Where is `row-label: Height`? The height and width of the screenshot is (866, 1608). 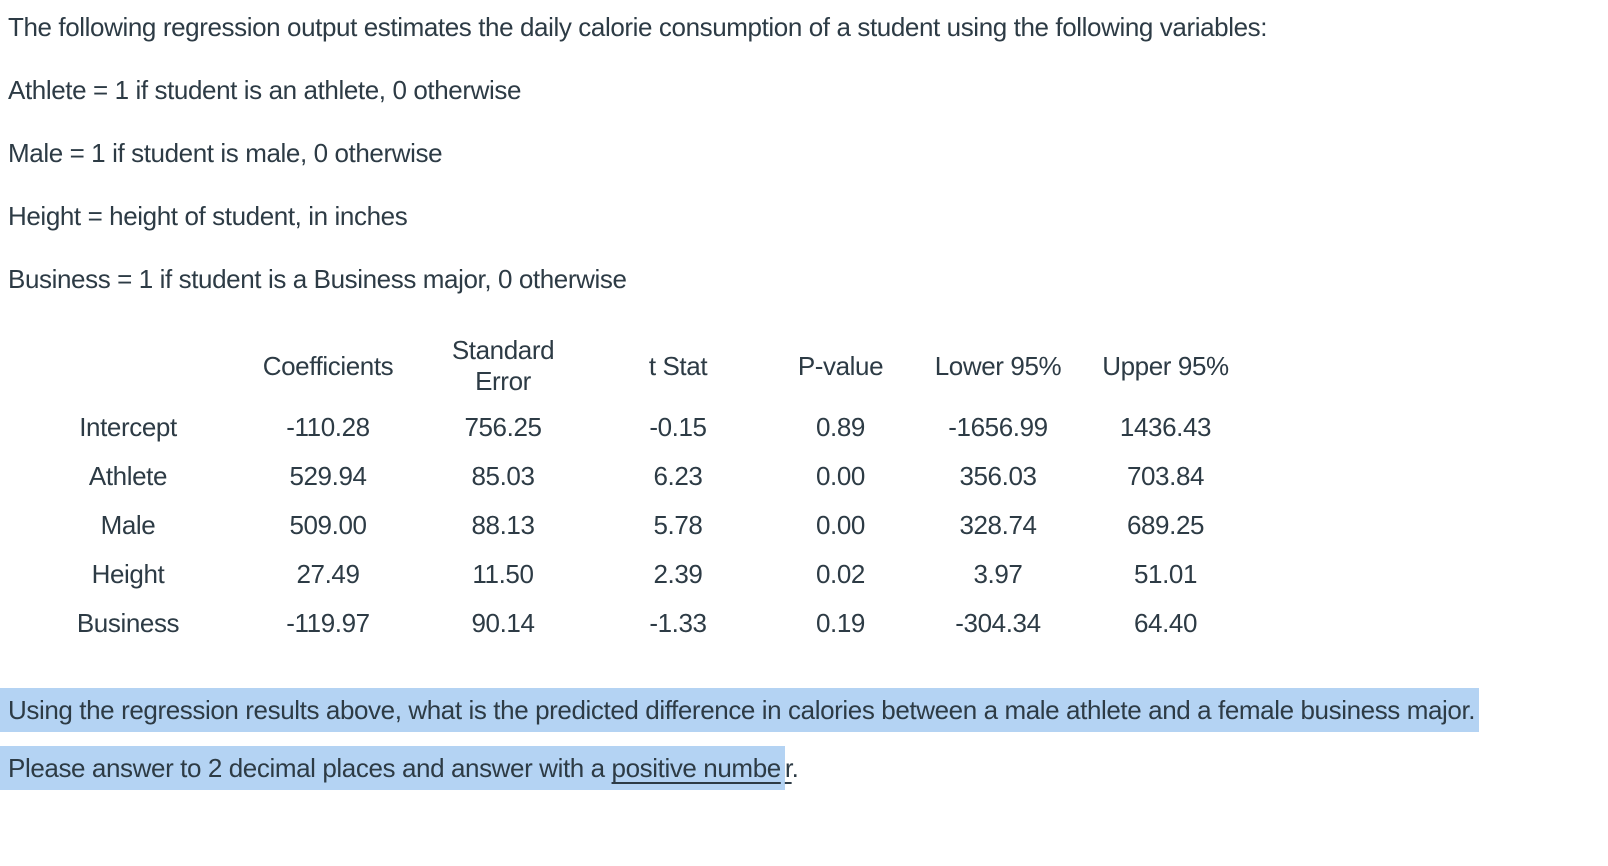
row-label: Height is located at coordinates (128, 574).